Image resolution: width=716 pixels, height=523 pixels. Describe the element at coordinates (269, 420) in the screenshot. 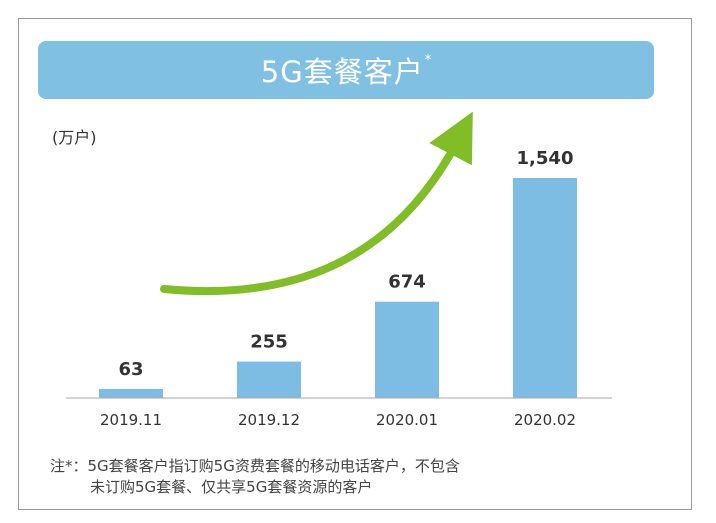

I see `category-label-2019.12: 2019.12` at that location.